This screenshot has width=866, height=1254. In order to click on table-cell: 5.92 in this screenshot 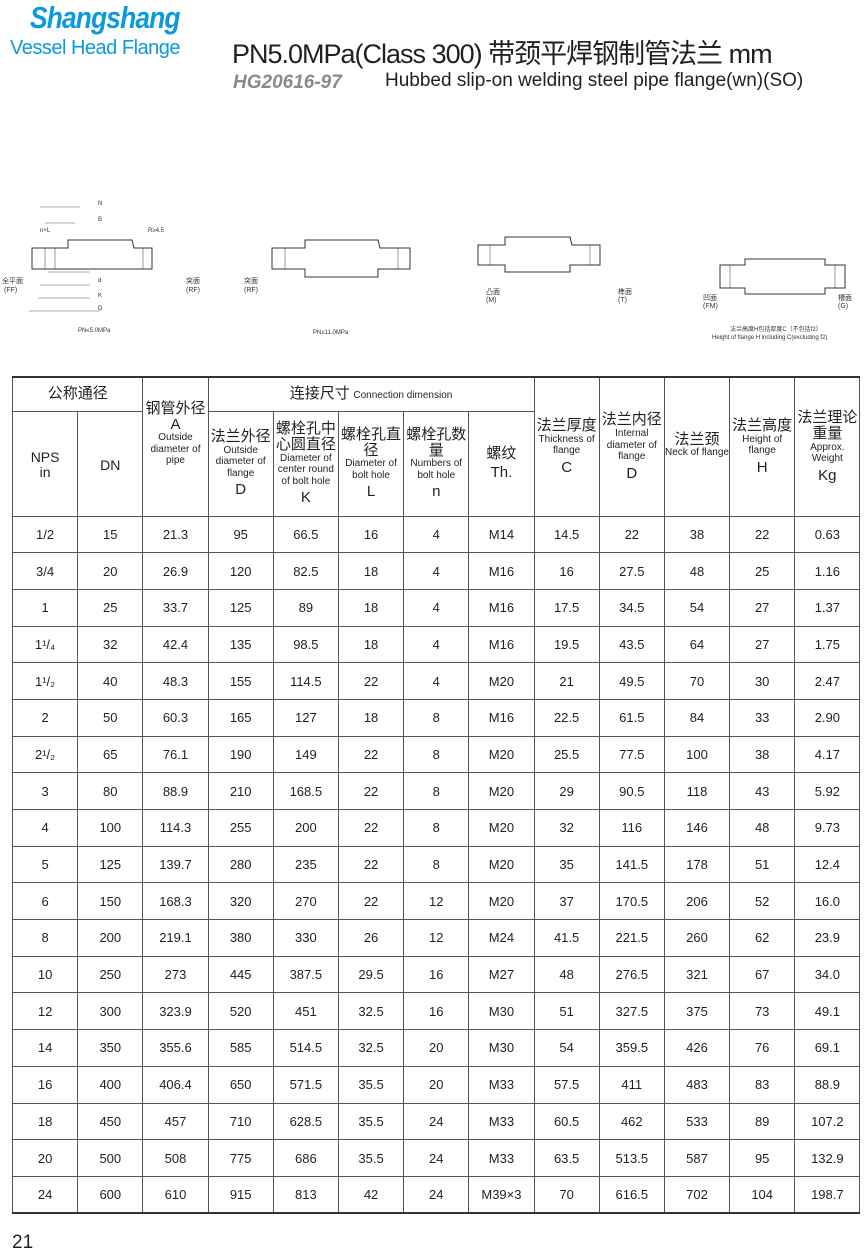, I will do `click(827, 791)`.